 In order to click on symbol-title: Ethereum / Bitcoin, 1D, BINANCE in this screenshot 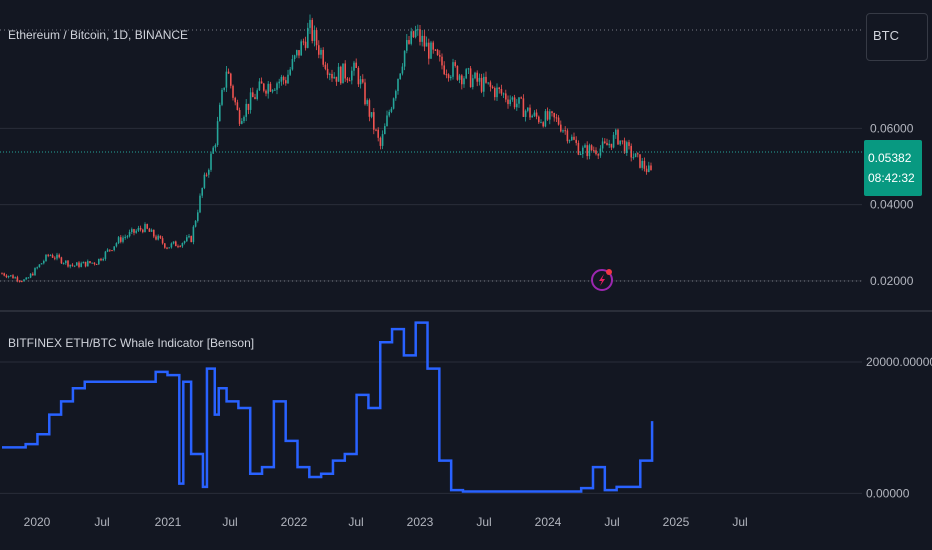, I will do `click(98, 35)`.